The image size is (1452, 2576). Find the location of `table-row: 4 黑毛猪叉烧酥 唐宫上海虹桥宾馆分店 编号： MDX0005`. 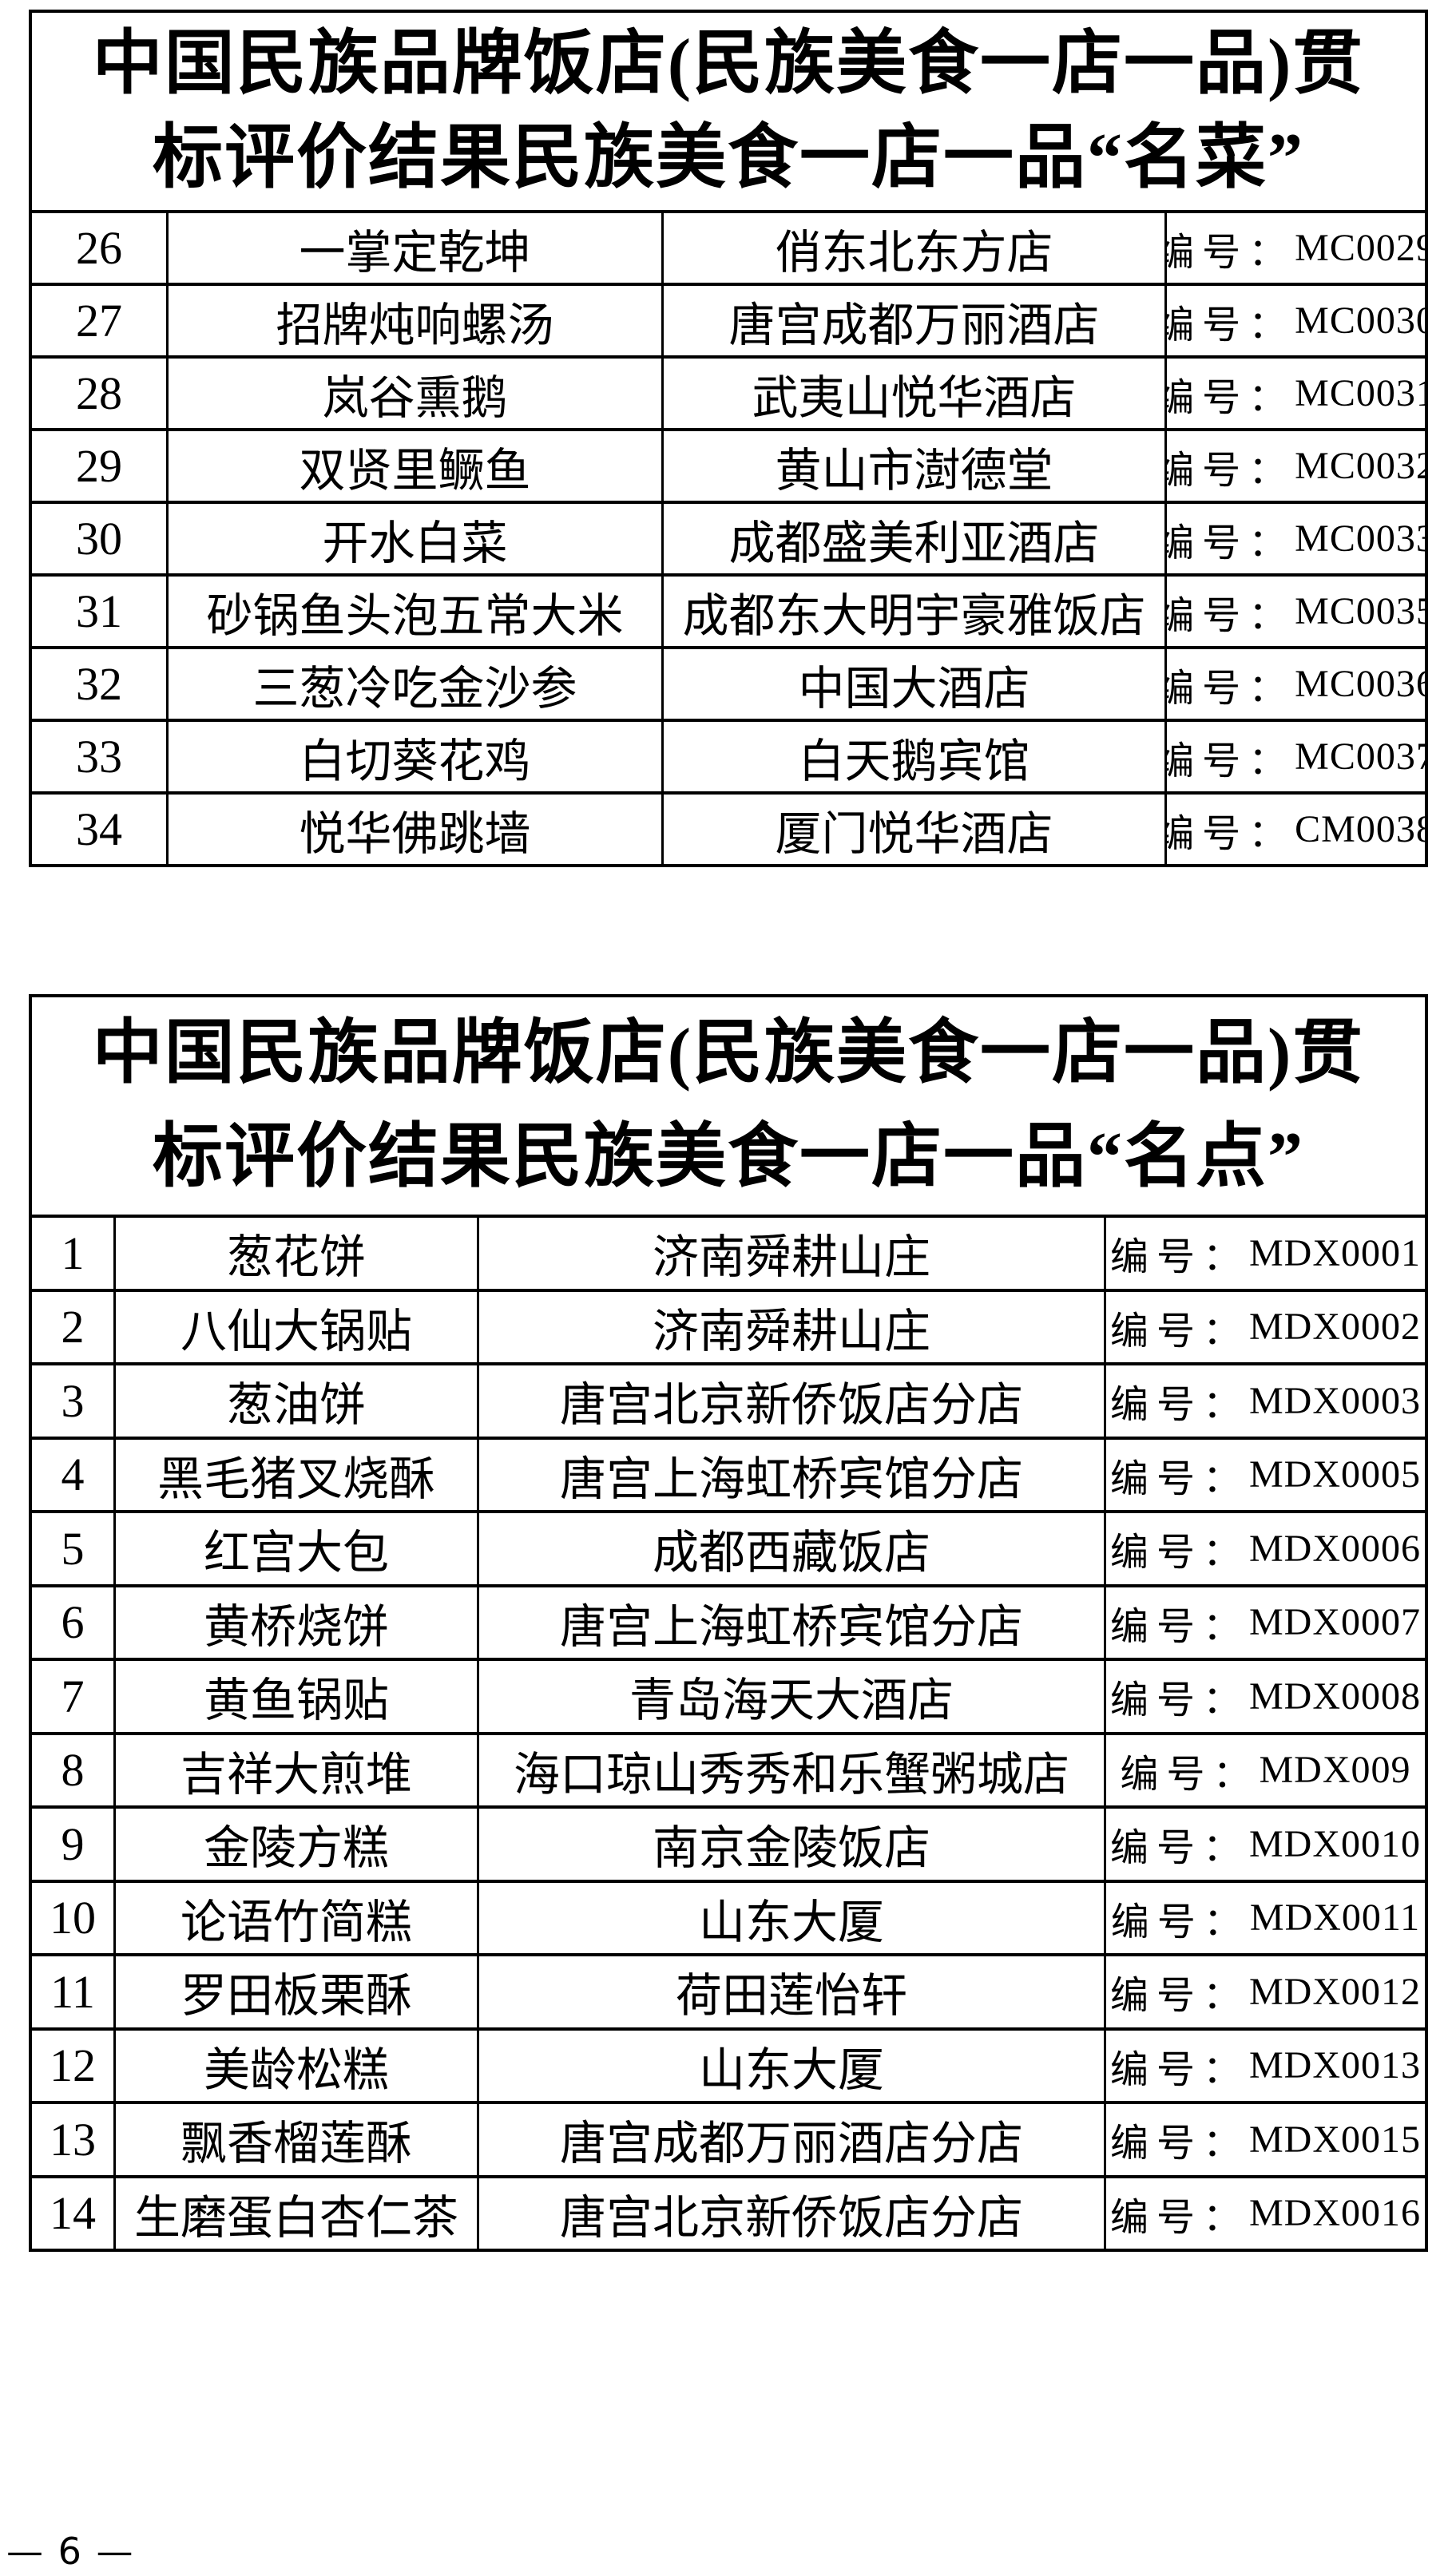

table-row: 4 黑毛猪叉烧酥 唐宫上海虹桥宾馆分店 编号： MDX0005 is located at coordinates (728, 1473).